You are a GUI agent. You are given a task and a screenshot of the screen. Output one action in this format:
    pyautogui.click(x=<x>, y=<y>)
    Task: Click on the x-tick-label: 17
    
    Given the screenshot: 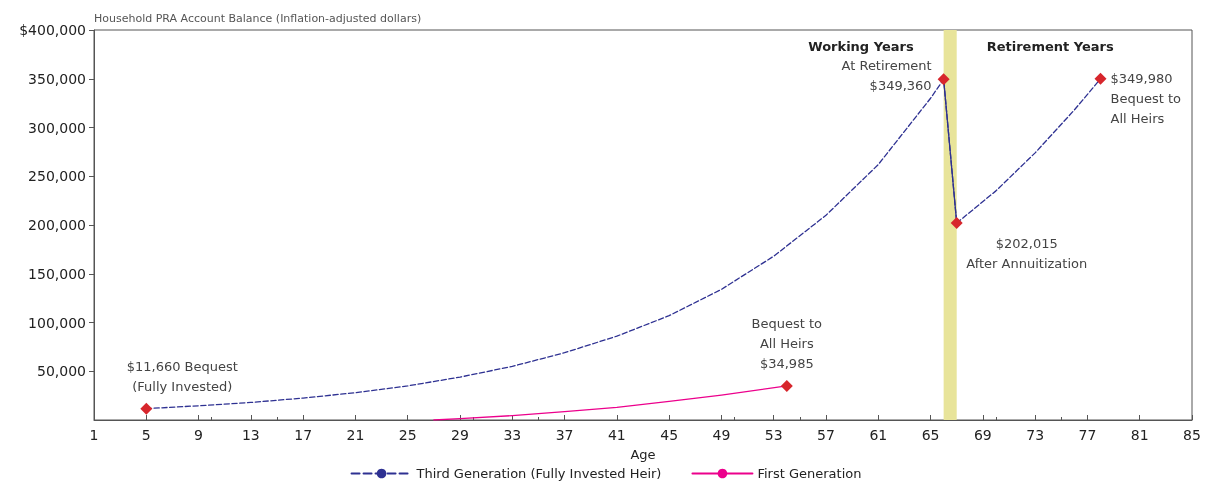 What is the action you would take?
    pyautogui.click(x=303, y=435)
    